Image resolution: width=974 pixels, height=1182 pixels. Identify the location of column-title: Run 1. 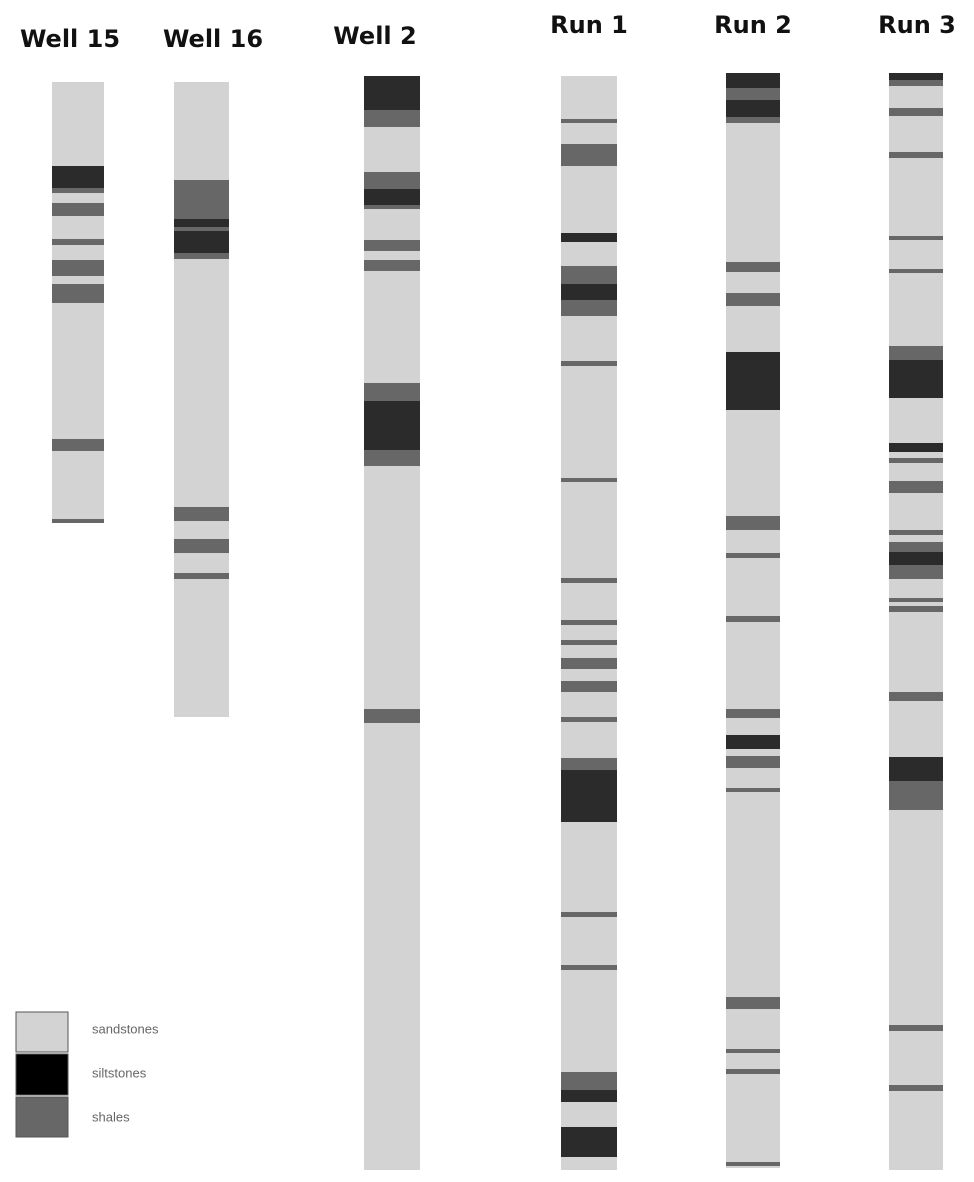
(589, 25).